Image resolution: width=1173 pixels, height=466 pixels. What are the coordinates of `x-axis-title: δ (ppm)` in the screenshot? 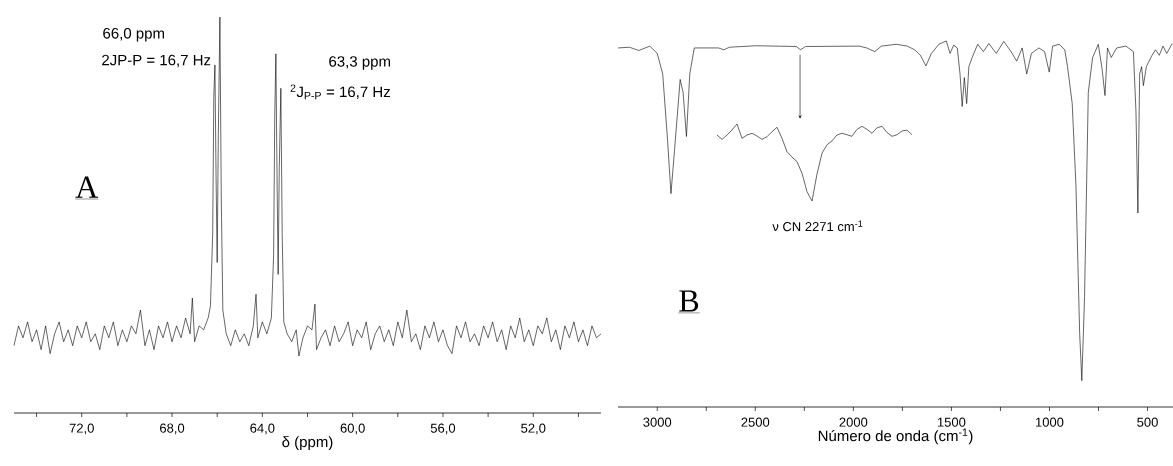 It's located at (307, 443).